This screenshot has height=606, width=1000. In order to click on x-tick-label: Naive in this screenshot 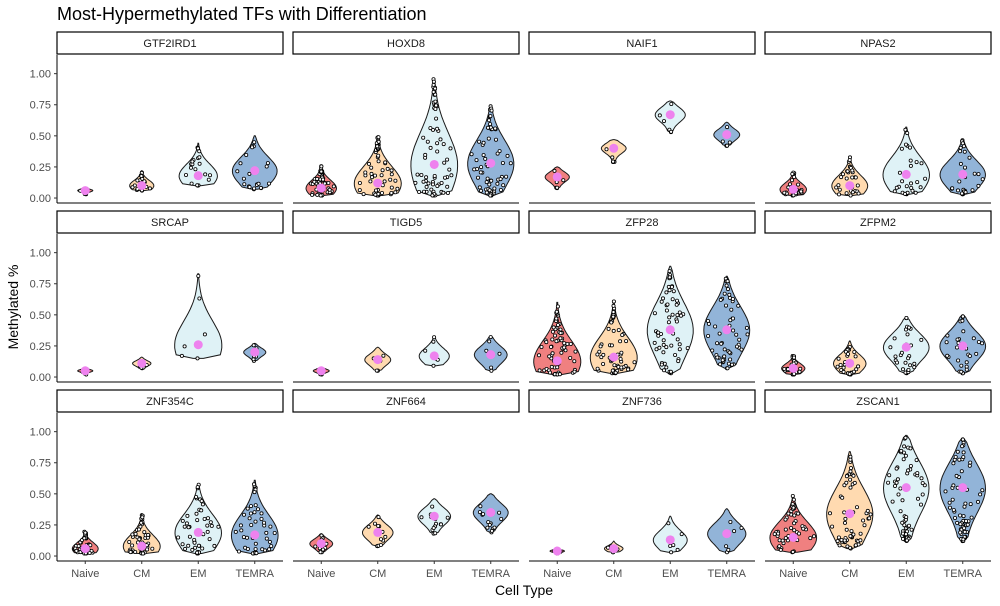, I will do `click(321, 574)`.